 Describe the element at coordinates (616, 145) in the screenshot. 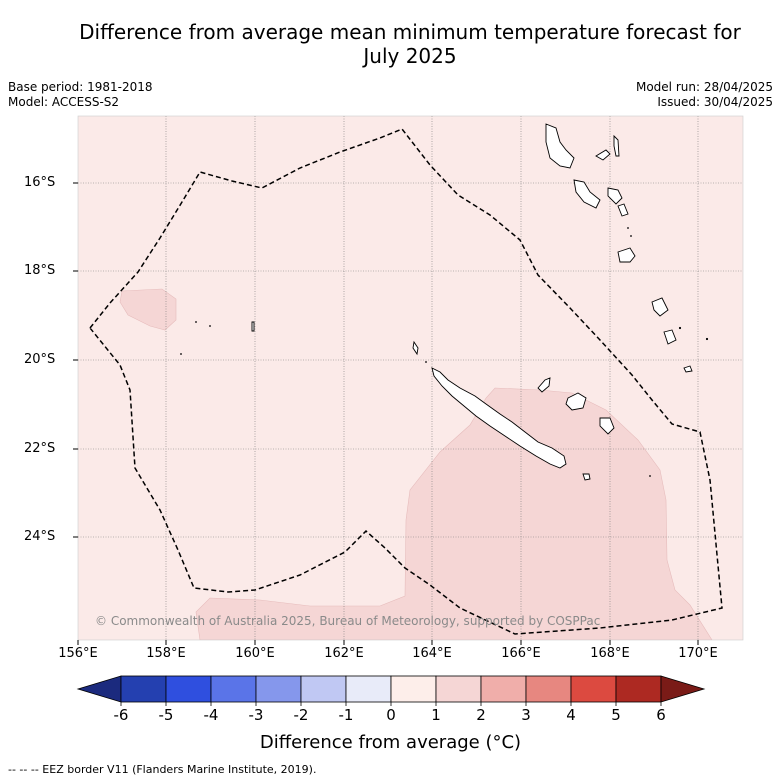

I see `vanuatu-maewo` at that location.